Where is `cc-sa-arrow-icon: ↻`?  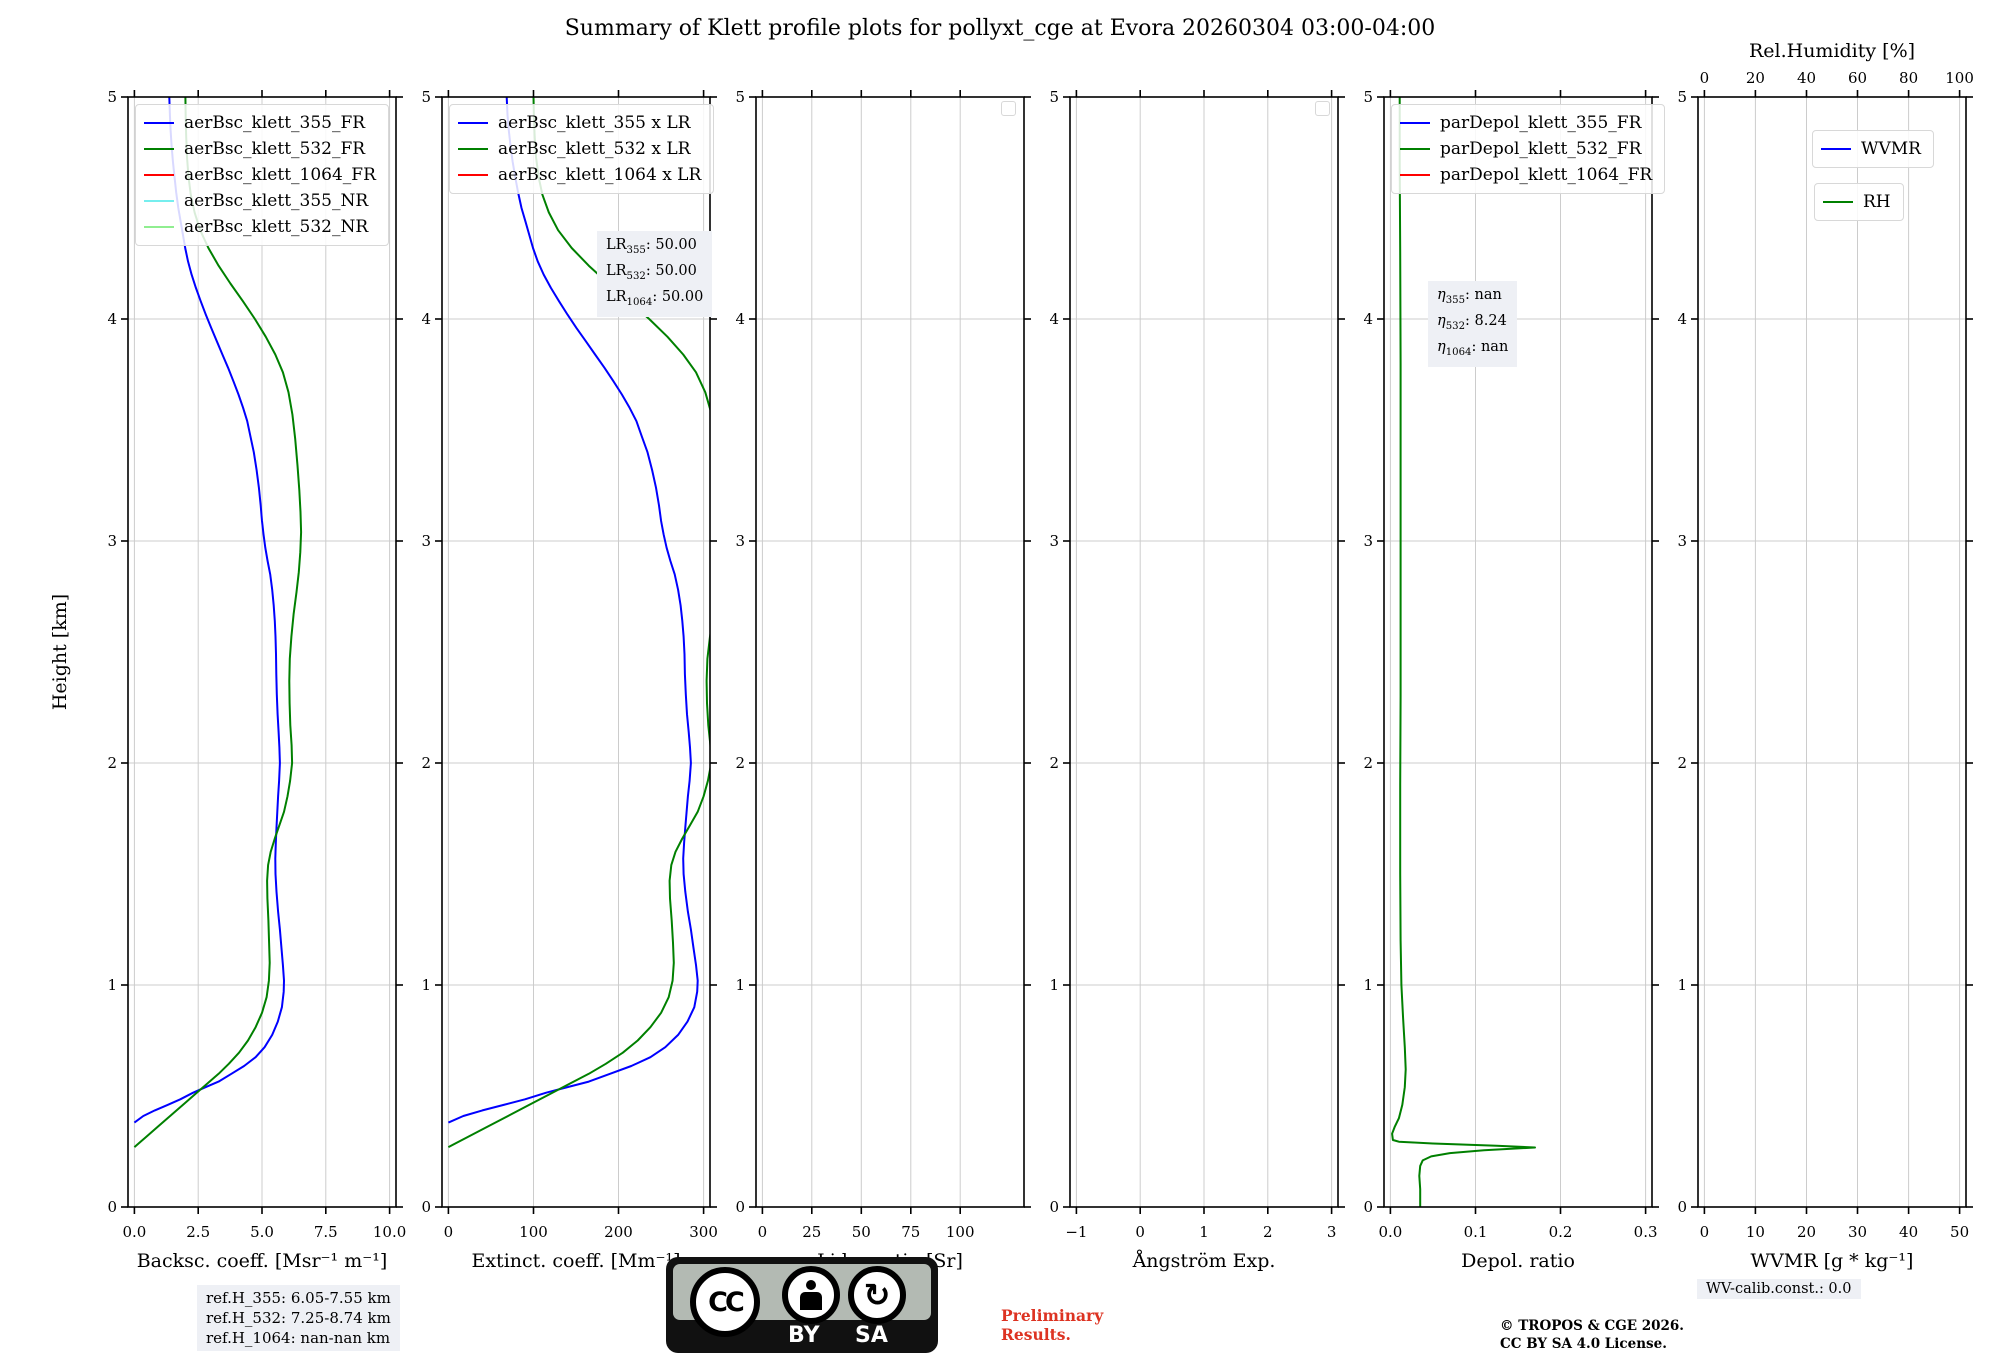
cc-sa-arrow-icon: ↻ is located at coordinates (877, 1295).